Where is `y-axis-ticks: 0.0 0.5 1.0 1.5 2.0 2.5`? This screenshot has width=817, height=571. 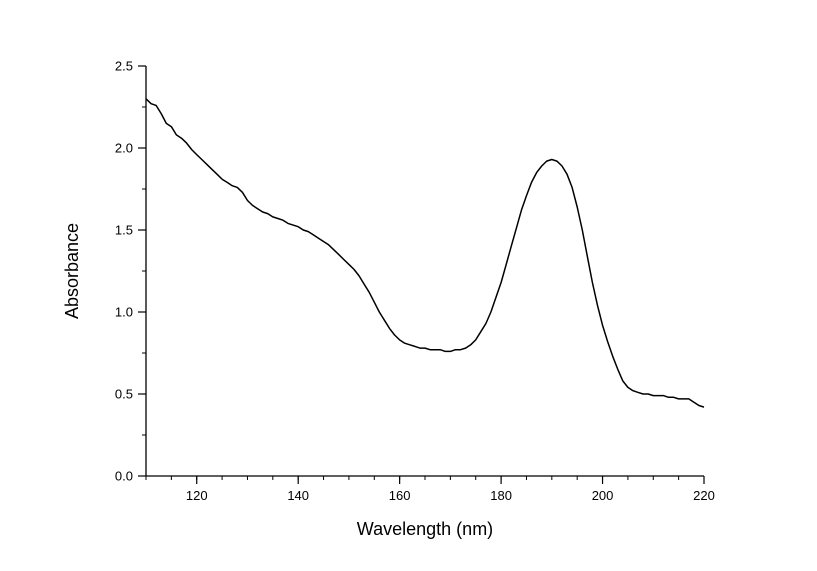 y-axis-ticks: 0.0 0.5 1.0 1.5 2.0 2.5 is located at coordinates (130, 271).